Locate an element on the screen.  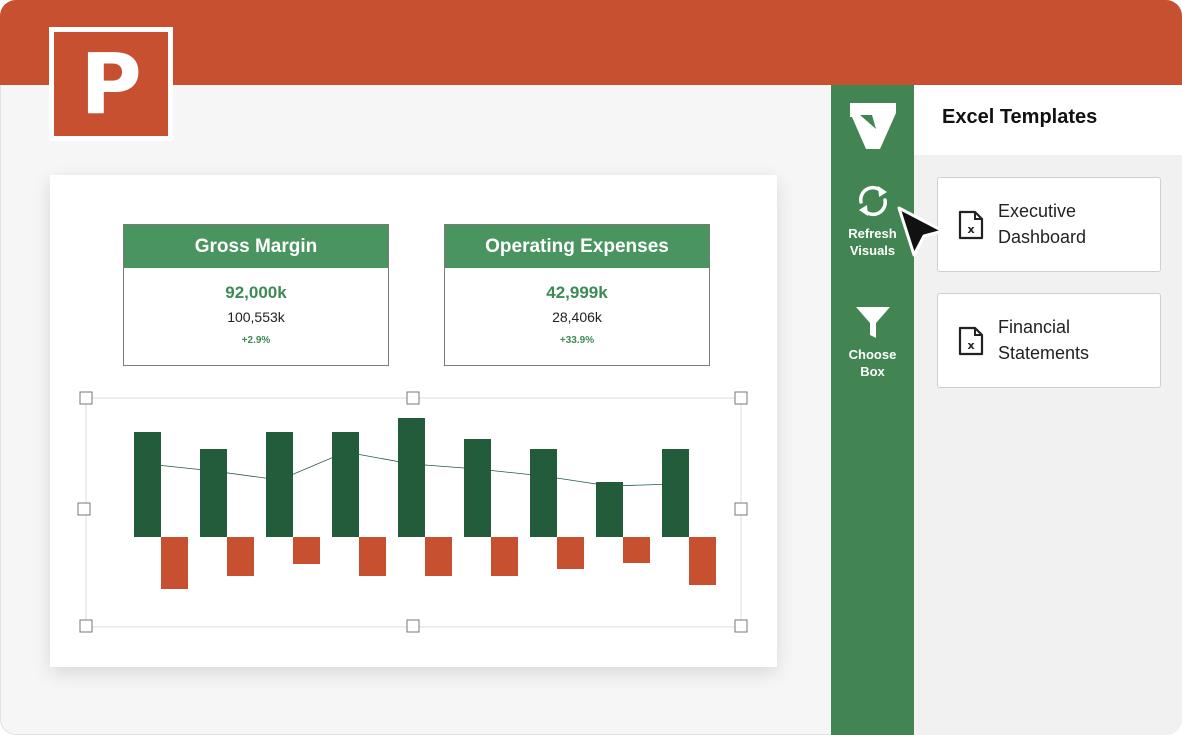
resize-handle-bottom-left is located at coordinates (86, 626).